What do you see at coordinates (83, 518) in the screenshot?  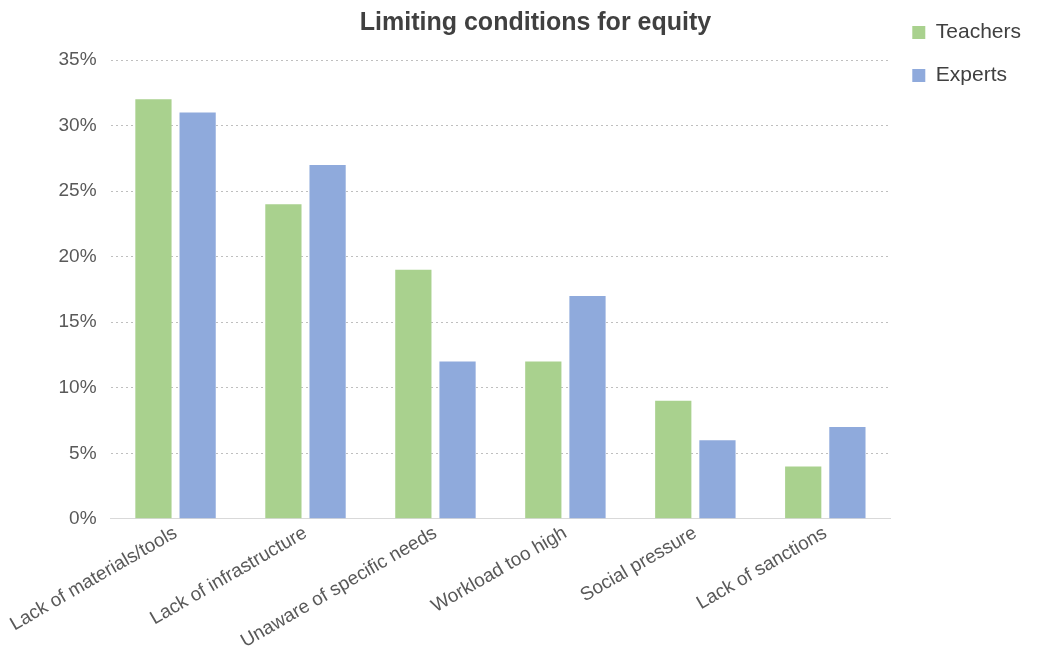 I see `y-tick-label: 0%` at bounding box center [83, 518].